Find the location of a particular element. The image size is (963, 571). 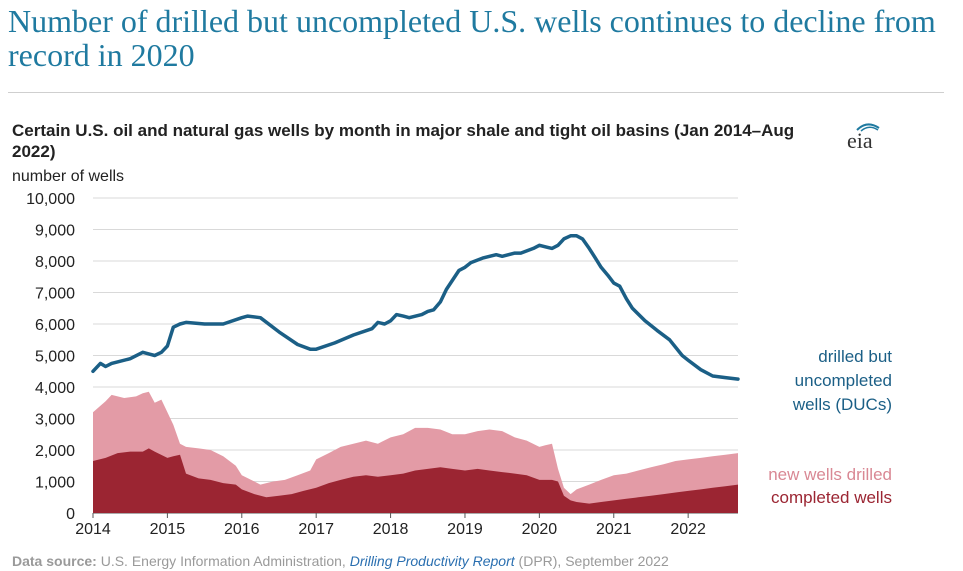

label-duc-wells: drilled but is located at coordinates (855, 356).